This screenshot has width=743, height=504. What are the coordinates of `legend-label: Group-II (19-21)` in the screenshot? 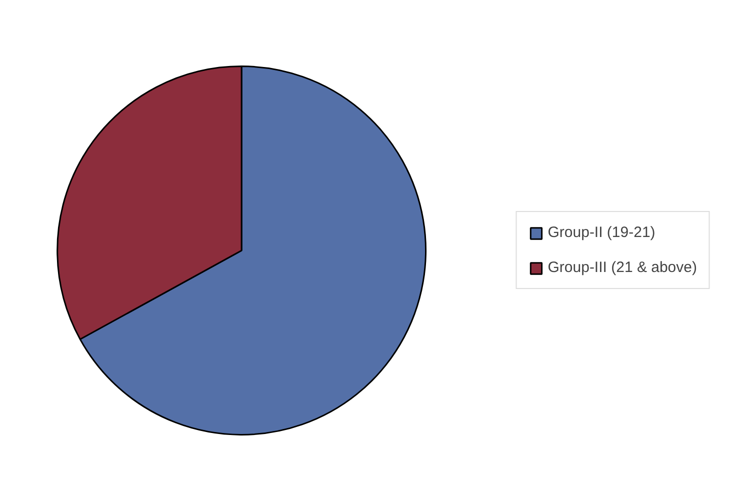 It's located at (602, 232).